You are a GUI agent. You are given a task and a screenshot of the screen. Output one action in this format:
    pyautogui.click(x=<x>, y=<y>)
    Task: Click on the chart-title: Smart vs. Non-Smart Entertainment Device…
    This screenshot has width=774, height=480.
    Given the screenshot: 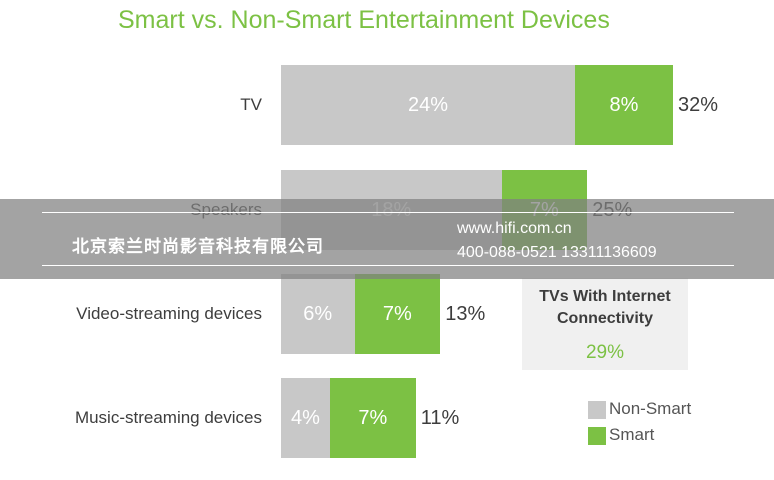 What is the action you would take?
    pyautogui.click(x=364, y=20)
    